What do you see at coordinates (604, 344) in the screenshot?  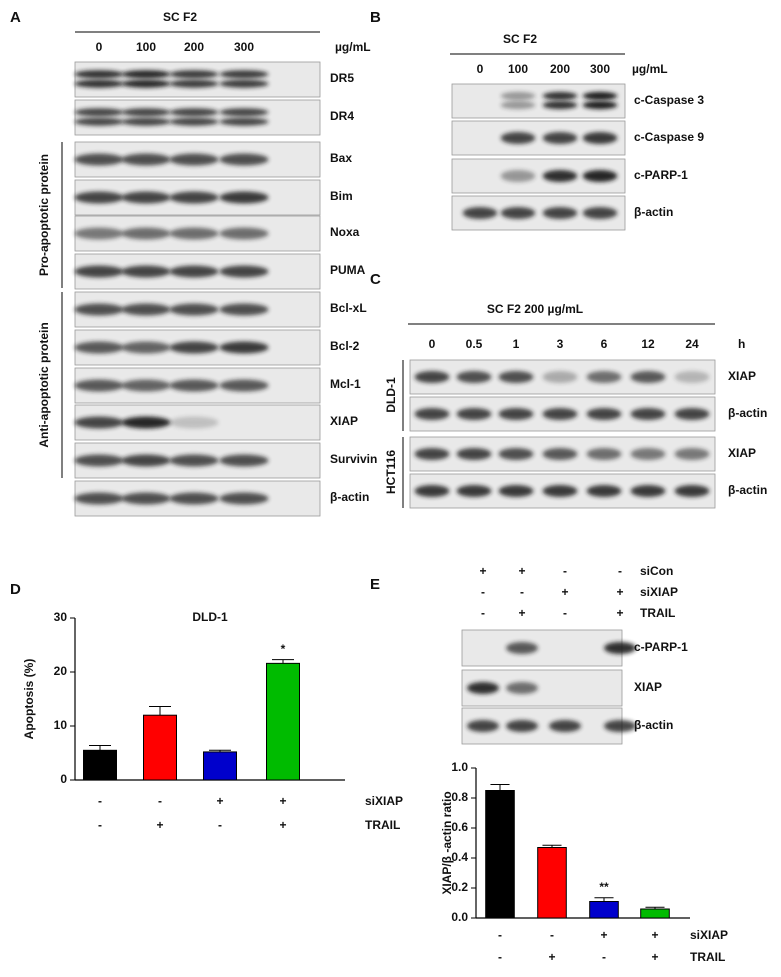 I see `time: 6` at bounding box center [604, 344].